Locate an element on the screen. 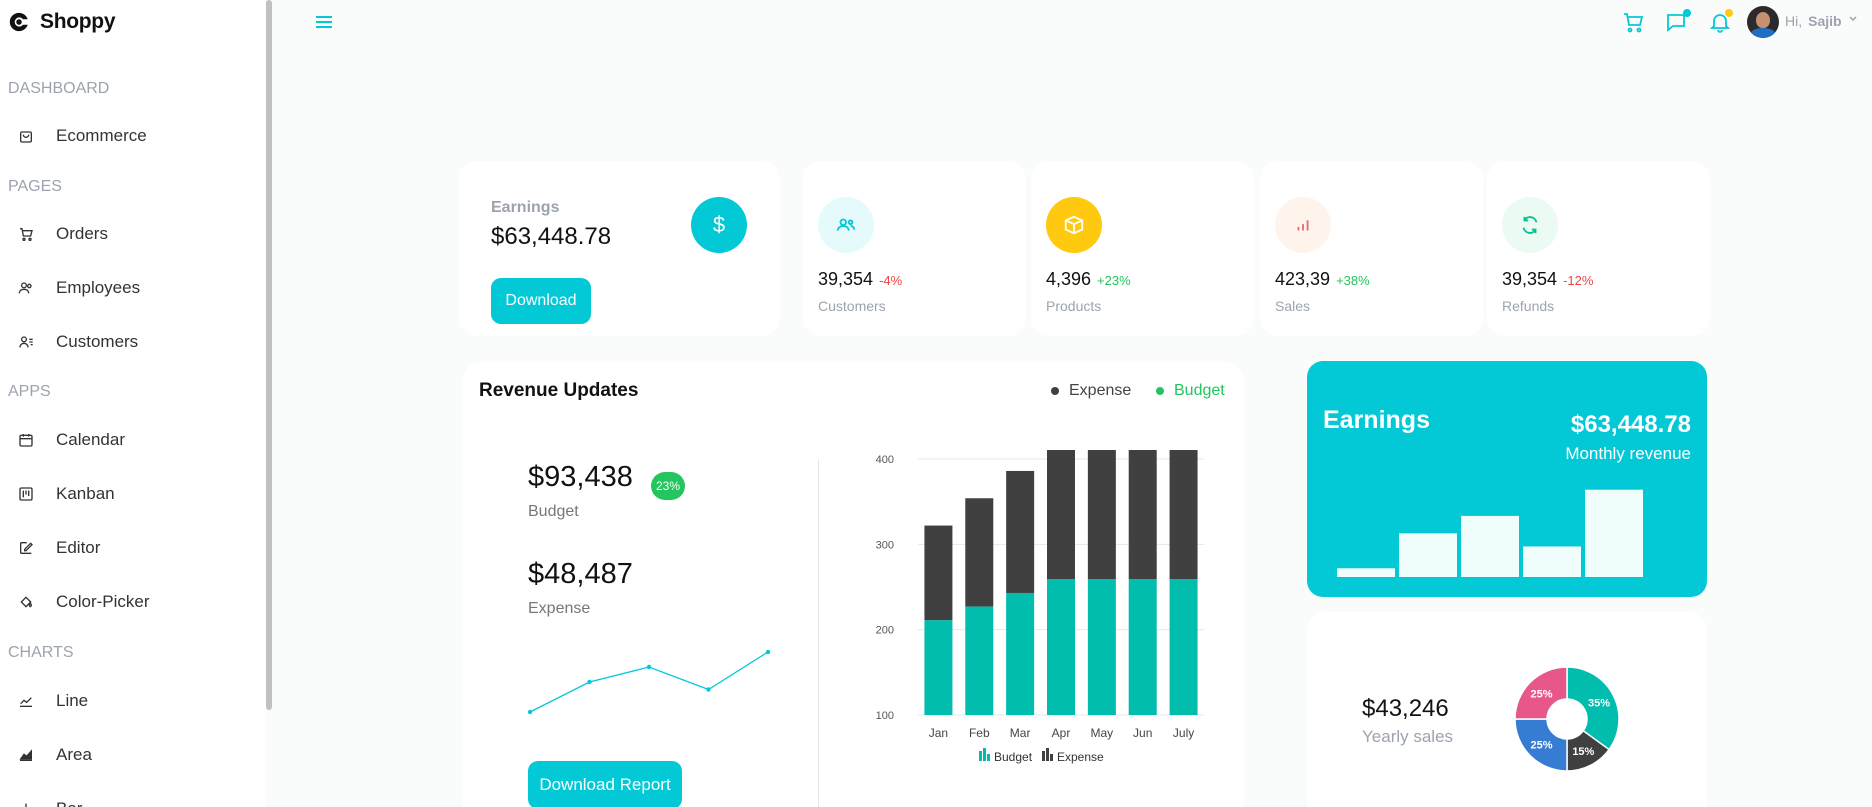  sidebar-item-color-picker: Color-Picker is located at coordinates (84, 602).